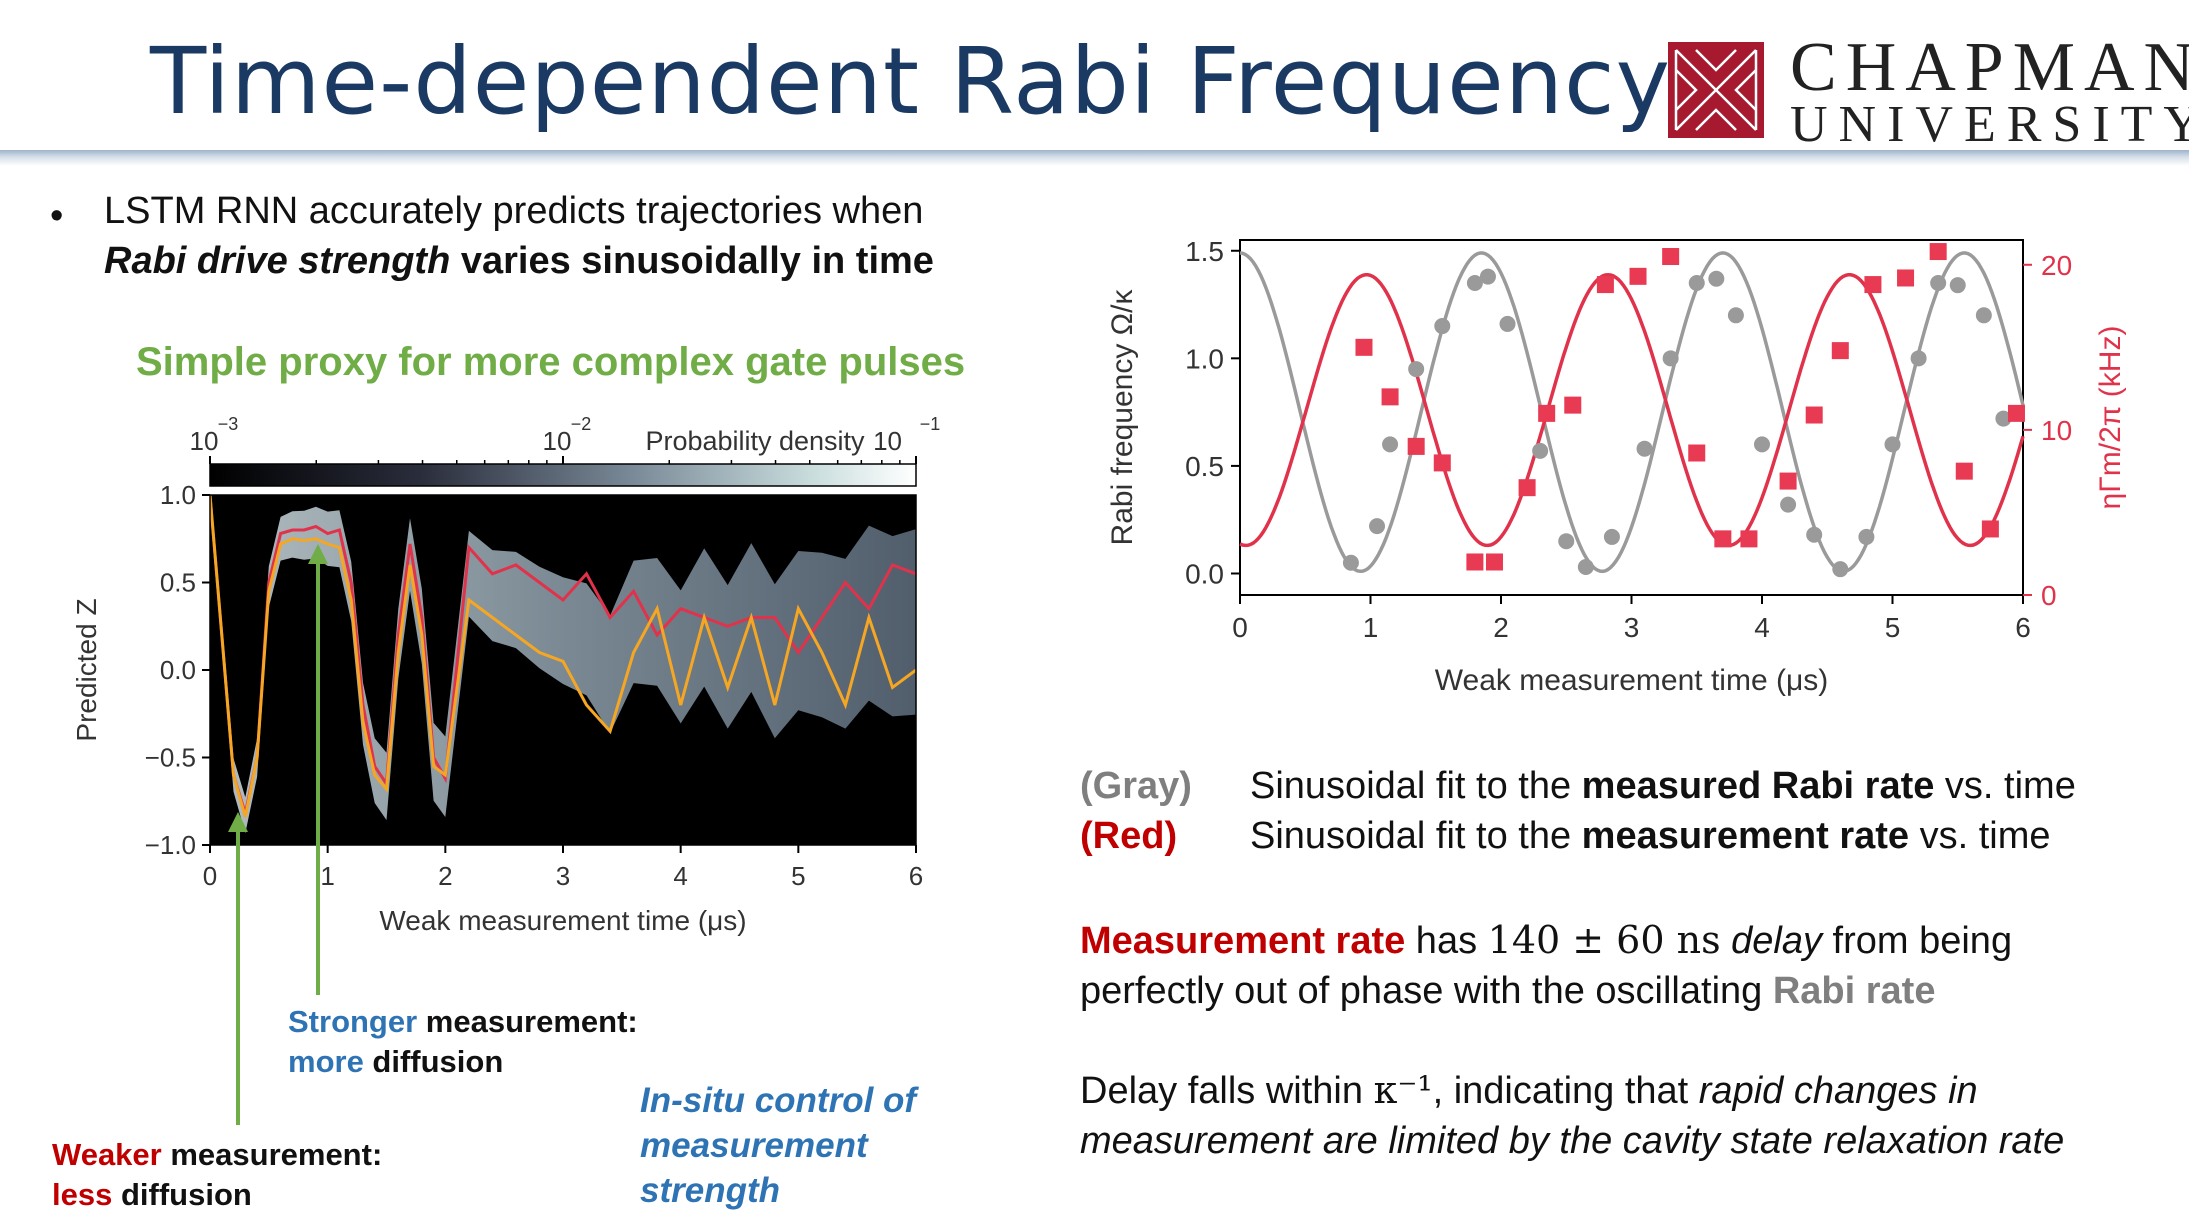 This screenshot has height=1228, width=2189. I want to click on legend-gray-key: (Gray), so click(1136, 786).